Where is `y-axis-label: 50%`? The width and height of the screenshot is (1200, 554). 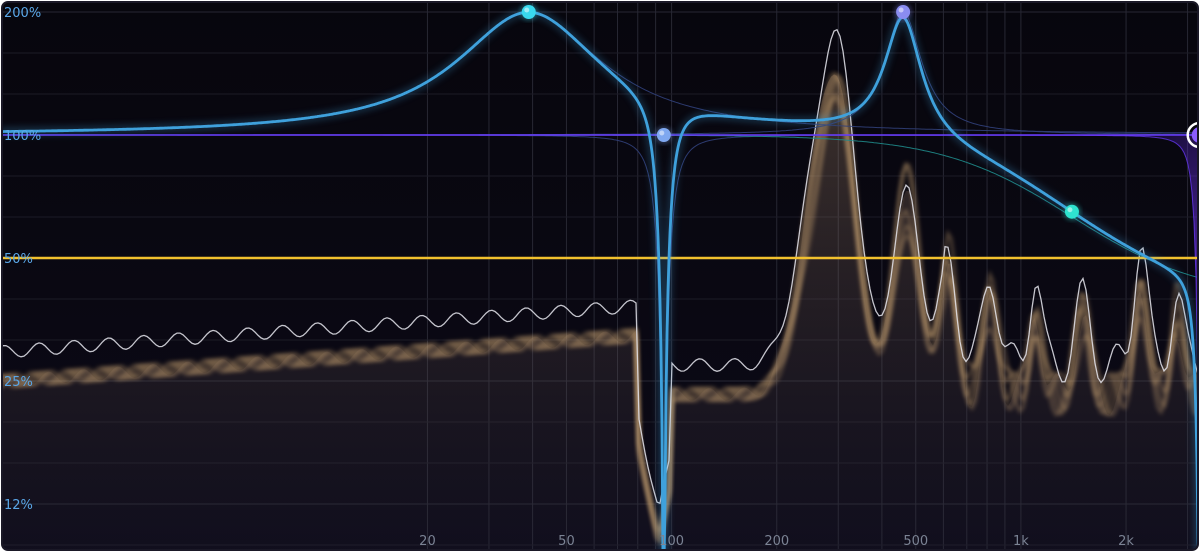 y-axis-label: 50% is located at coordinates (18, 259).